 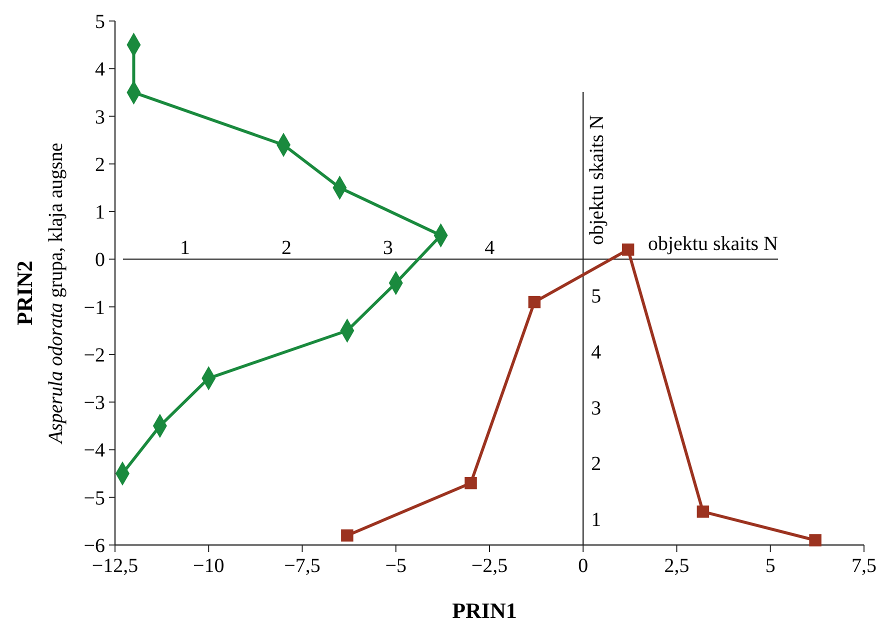 I want to click on y-tick-label: 3, so click(x=100, y=117).